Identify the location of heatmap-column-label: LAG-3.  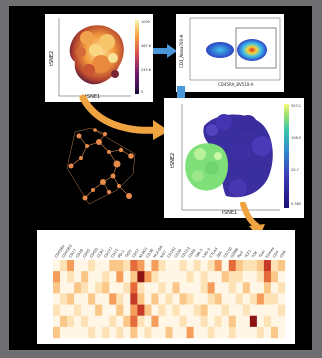
(207, 252).